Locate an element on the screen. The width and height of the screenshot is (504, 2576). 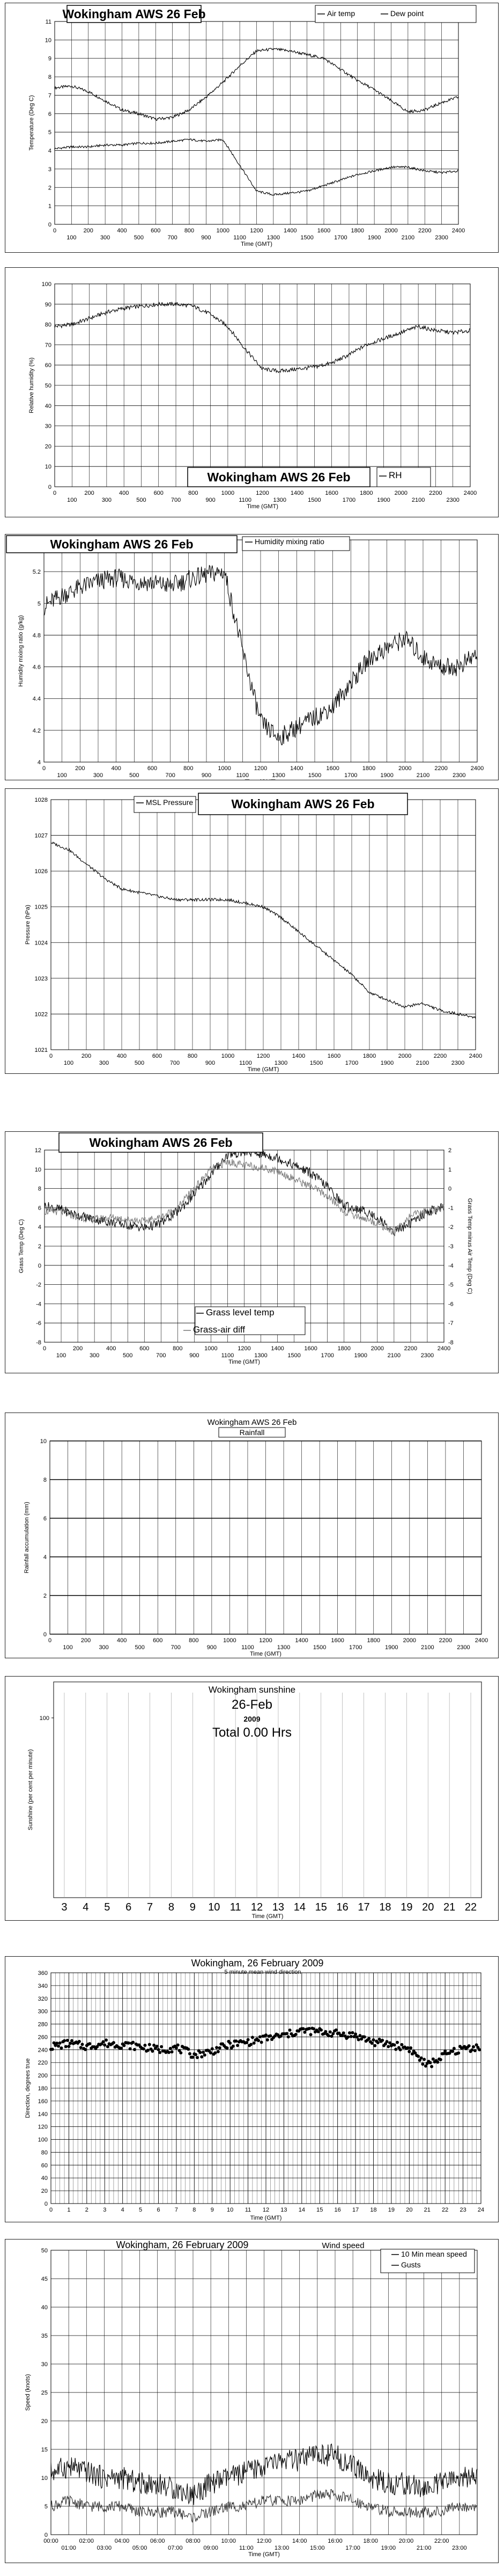
x-tick-label: 1800 is located at coordinates (373, 1640).